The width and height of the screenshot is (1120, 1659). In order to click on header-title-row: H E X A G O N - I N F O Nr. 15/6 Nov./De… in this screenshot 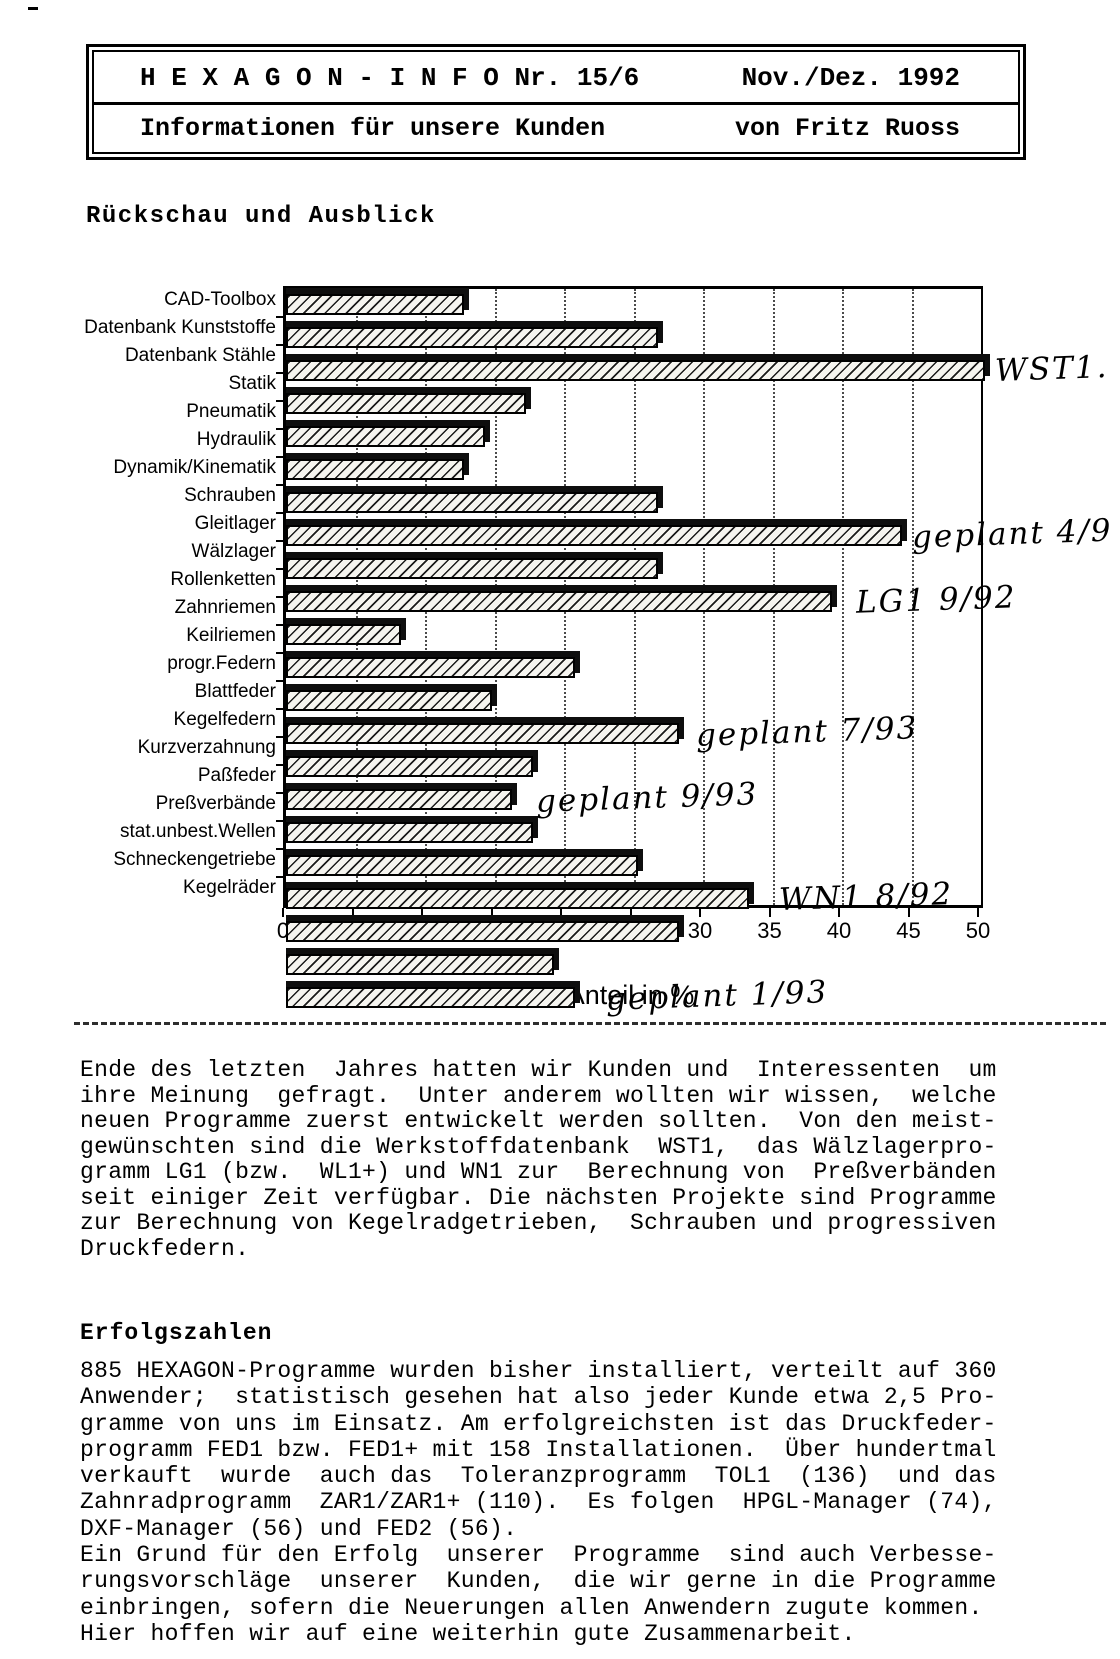, I will do `click(556, 78)`.